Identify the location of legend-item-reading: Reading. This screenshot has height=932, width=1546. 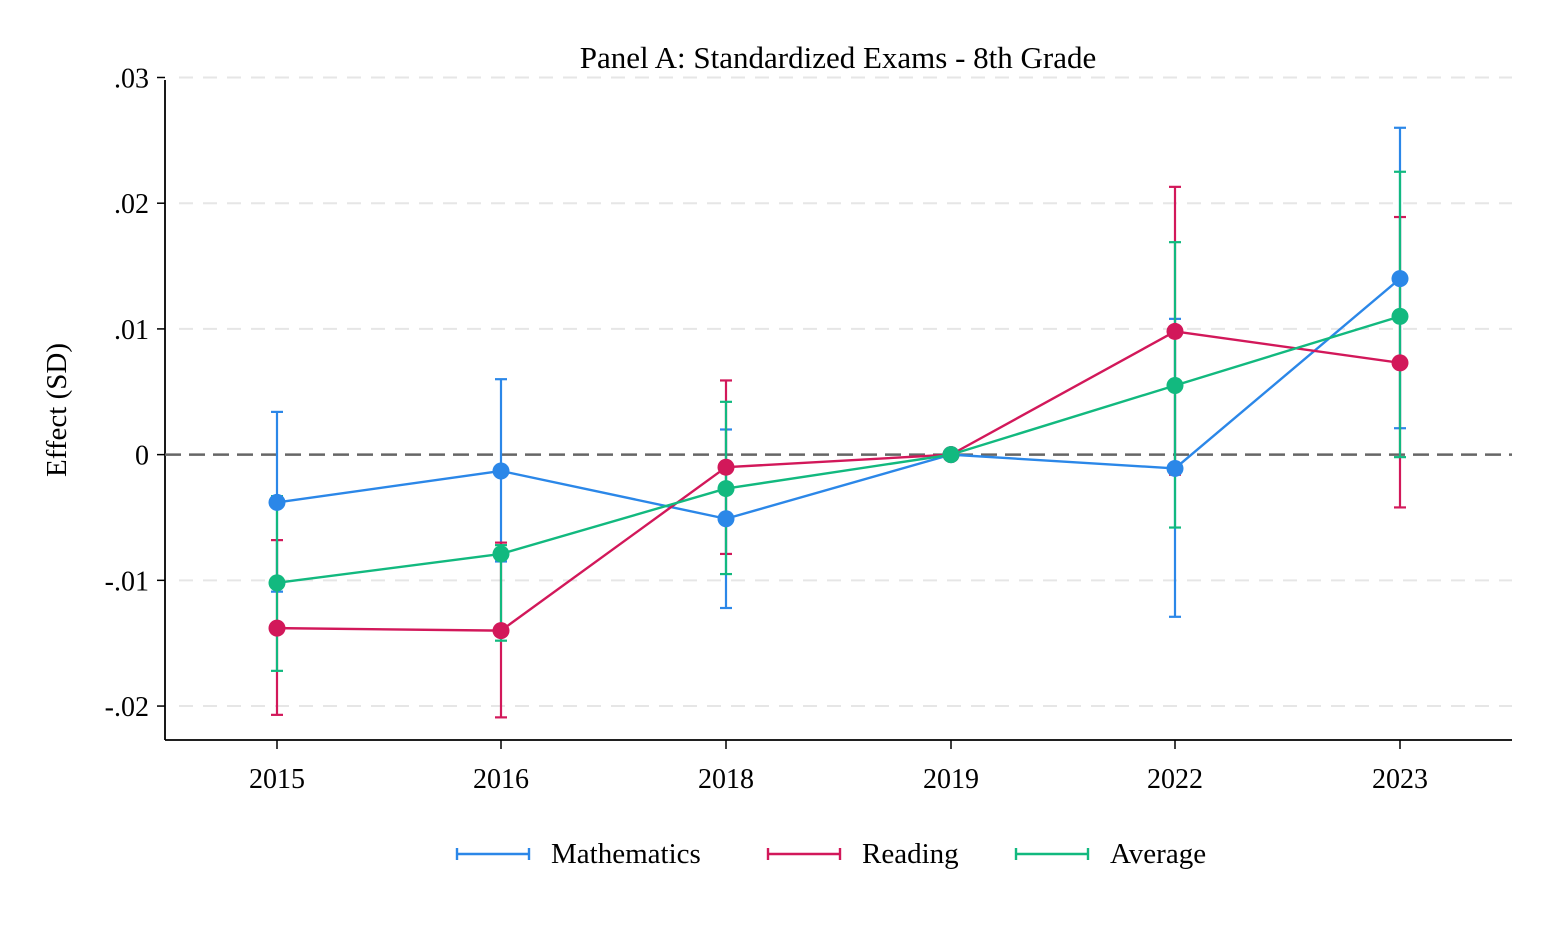
(862, 854).